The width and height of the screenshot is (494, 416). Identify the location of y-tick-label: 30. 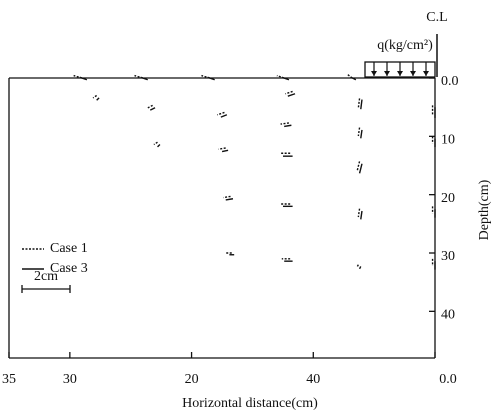
(448, 256).